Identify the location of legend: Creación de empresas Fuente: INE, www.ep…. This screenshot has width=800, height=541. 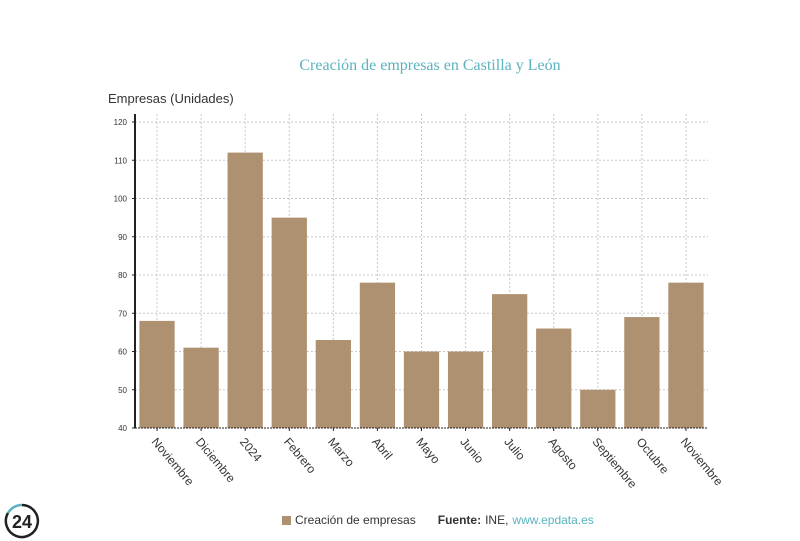
(438, 520).